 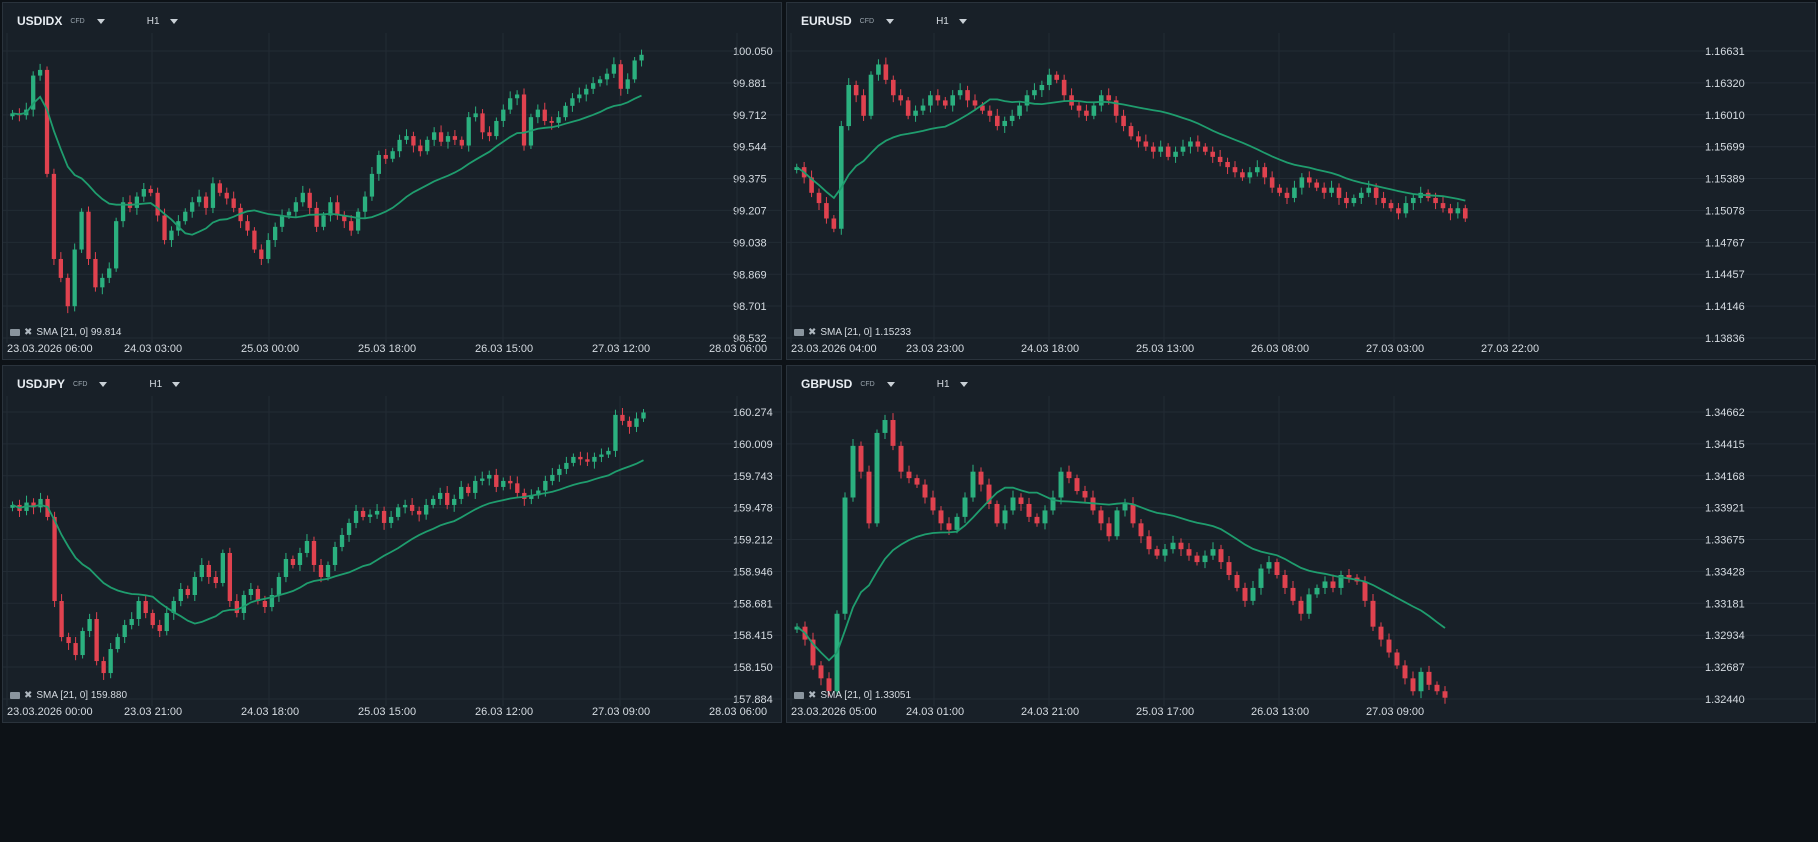 I want to click on x-tick-label: 25.03 17:00, so click(x=1165, y=712).